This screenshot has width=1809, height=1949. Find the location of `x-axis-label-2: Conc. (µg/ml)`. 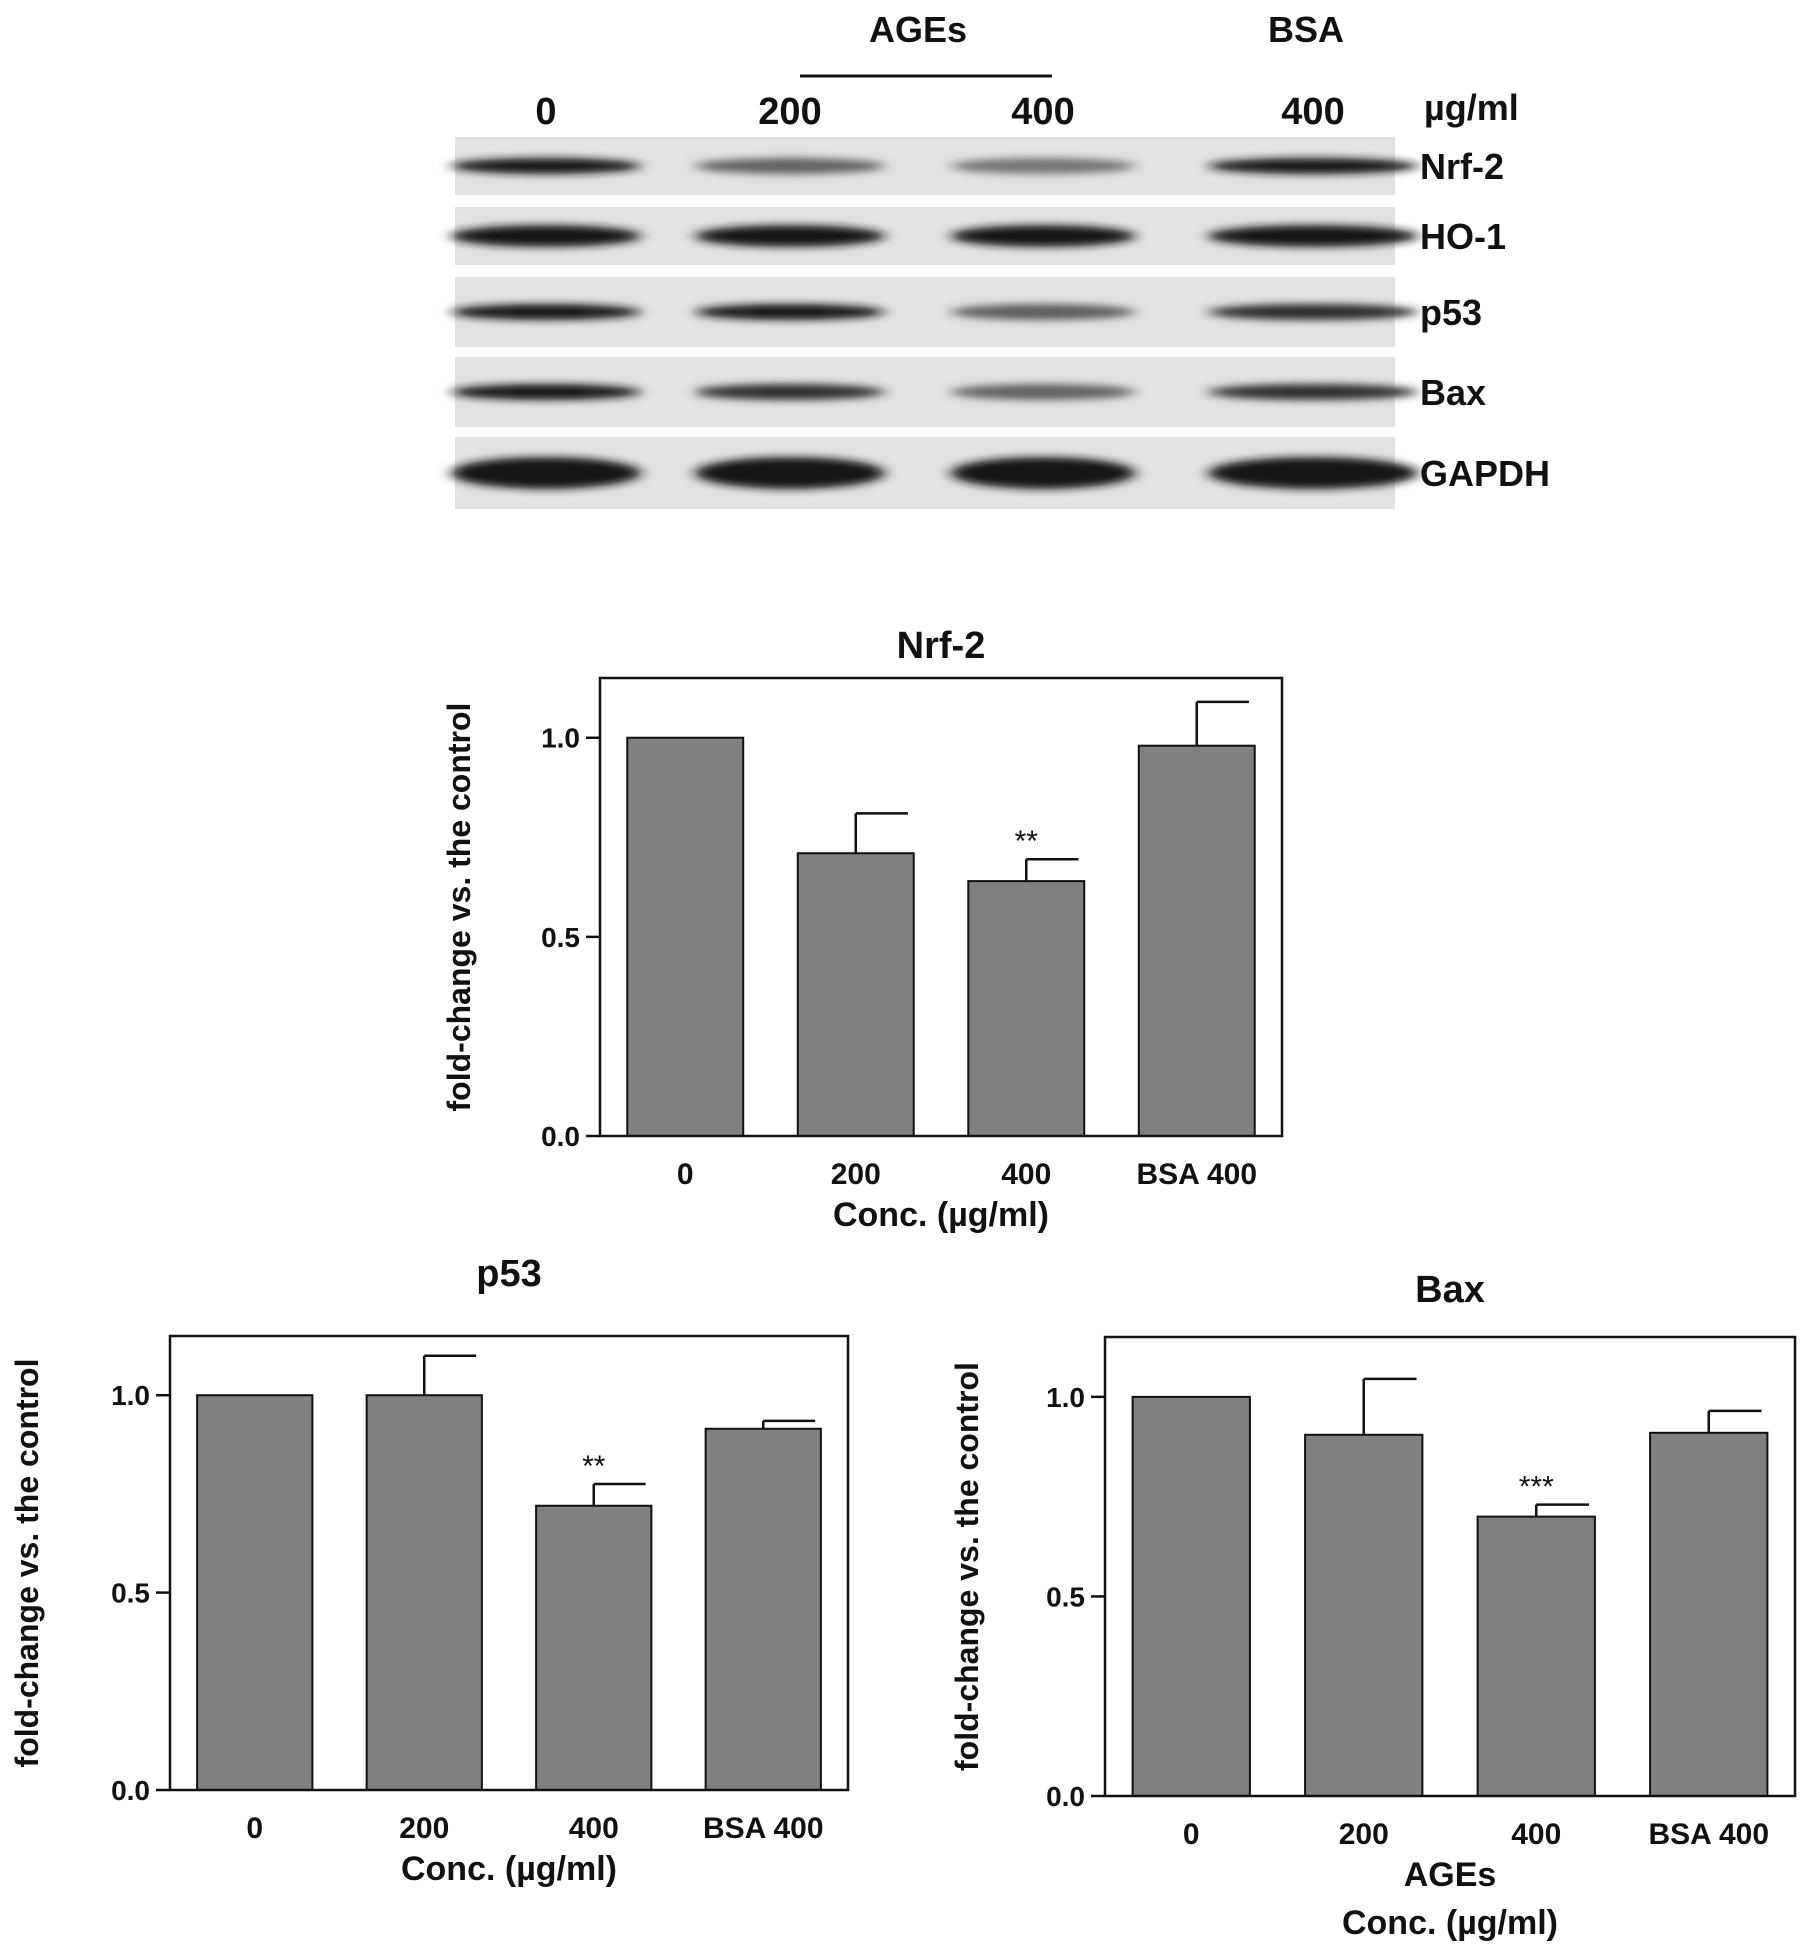

x-axis-label-2: Conc. (µg/ml) is located at coordinates (1450, 1923).